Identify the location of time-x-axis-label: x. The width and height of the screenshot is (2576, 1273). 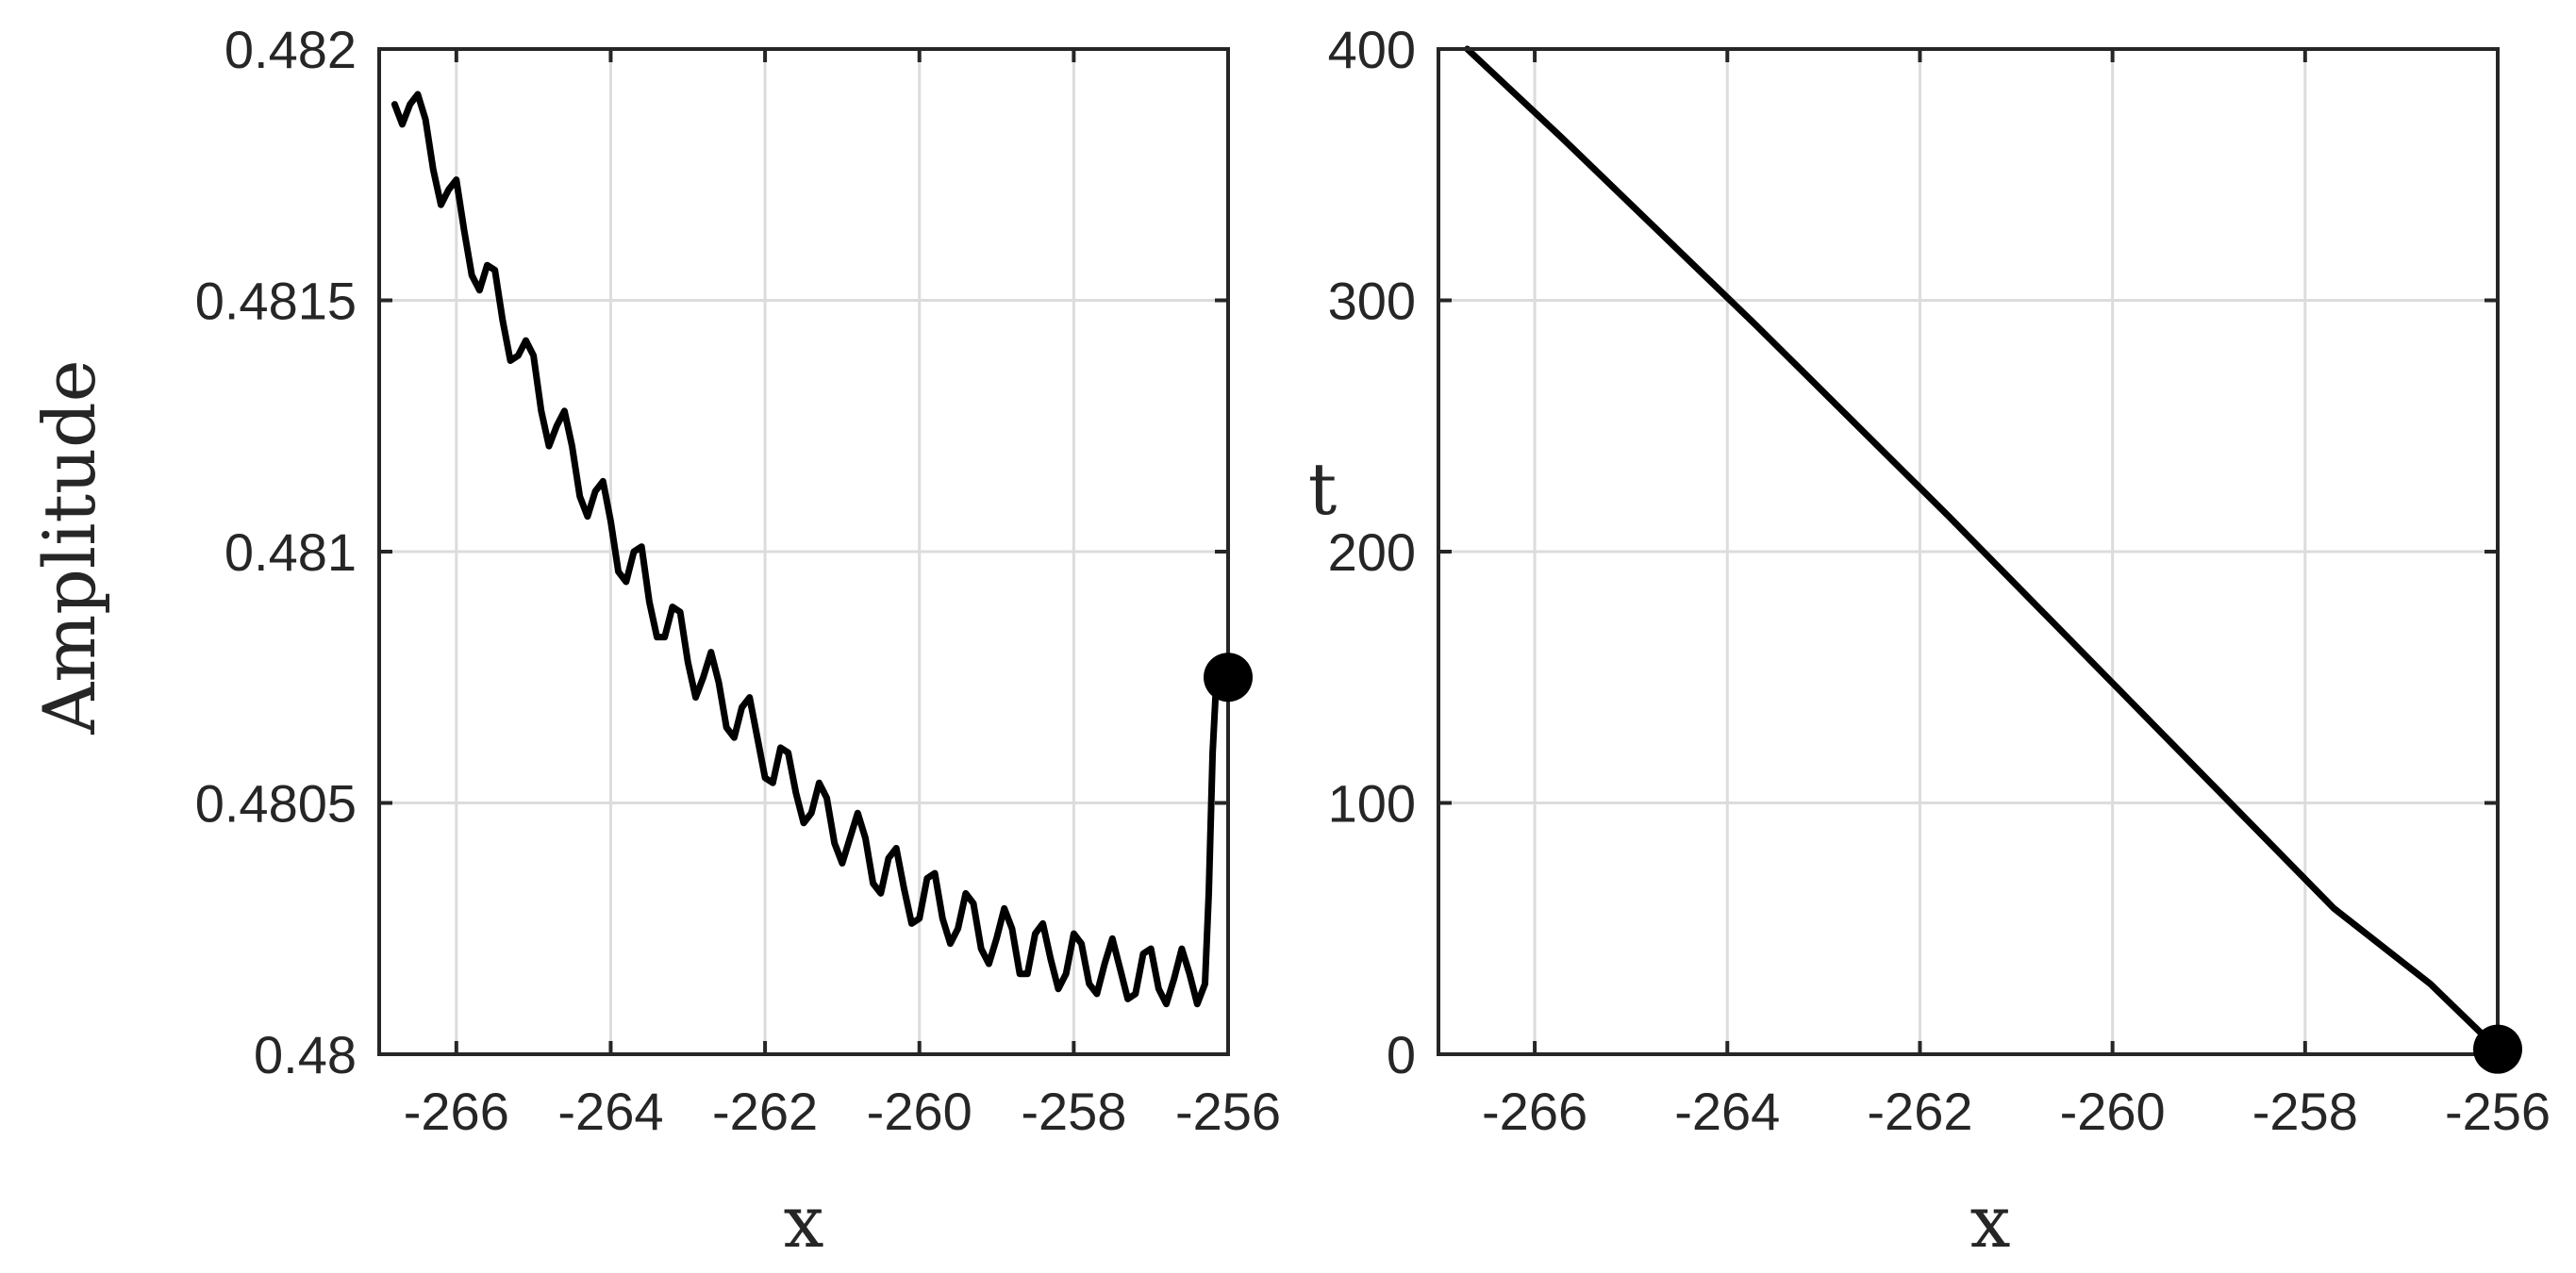
(1990, 1222).